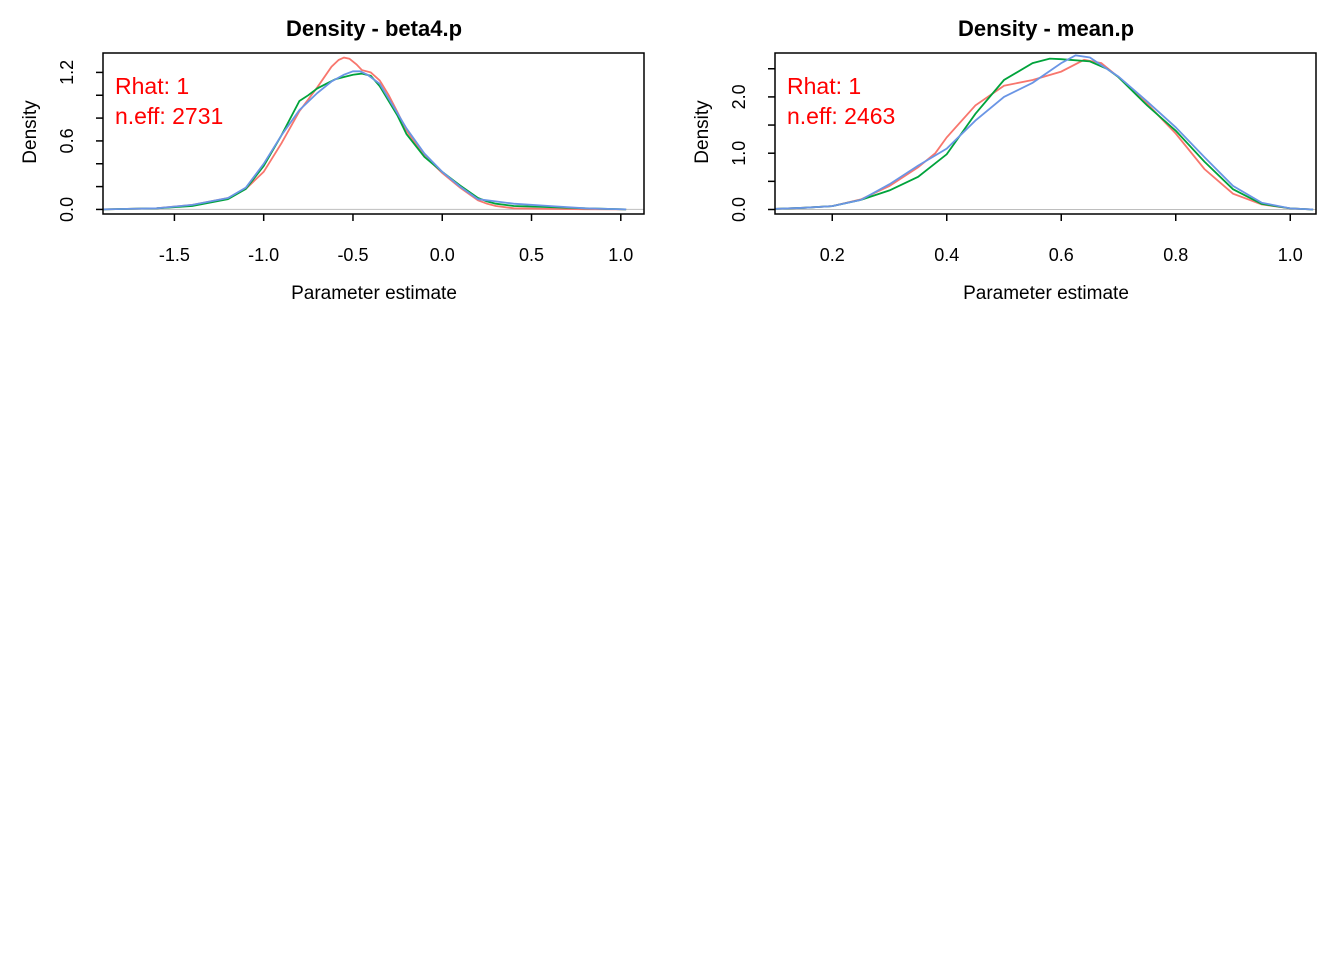 This screenshot has height=960, width=1344. I want to click on y-tick-label: 2.0, so click(739, 96).